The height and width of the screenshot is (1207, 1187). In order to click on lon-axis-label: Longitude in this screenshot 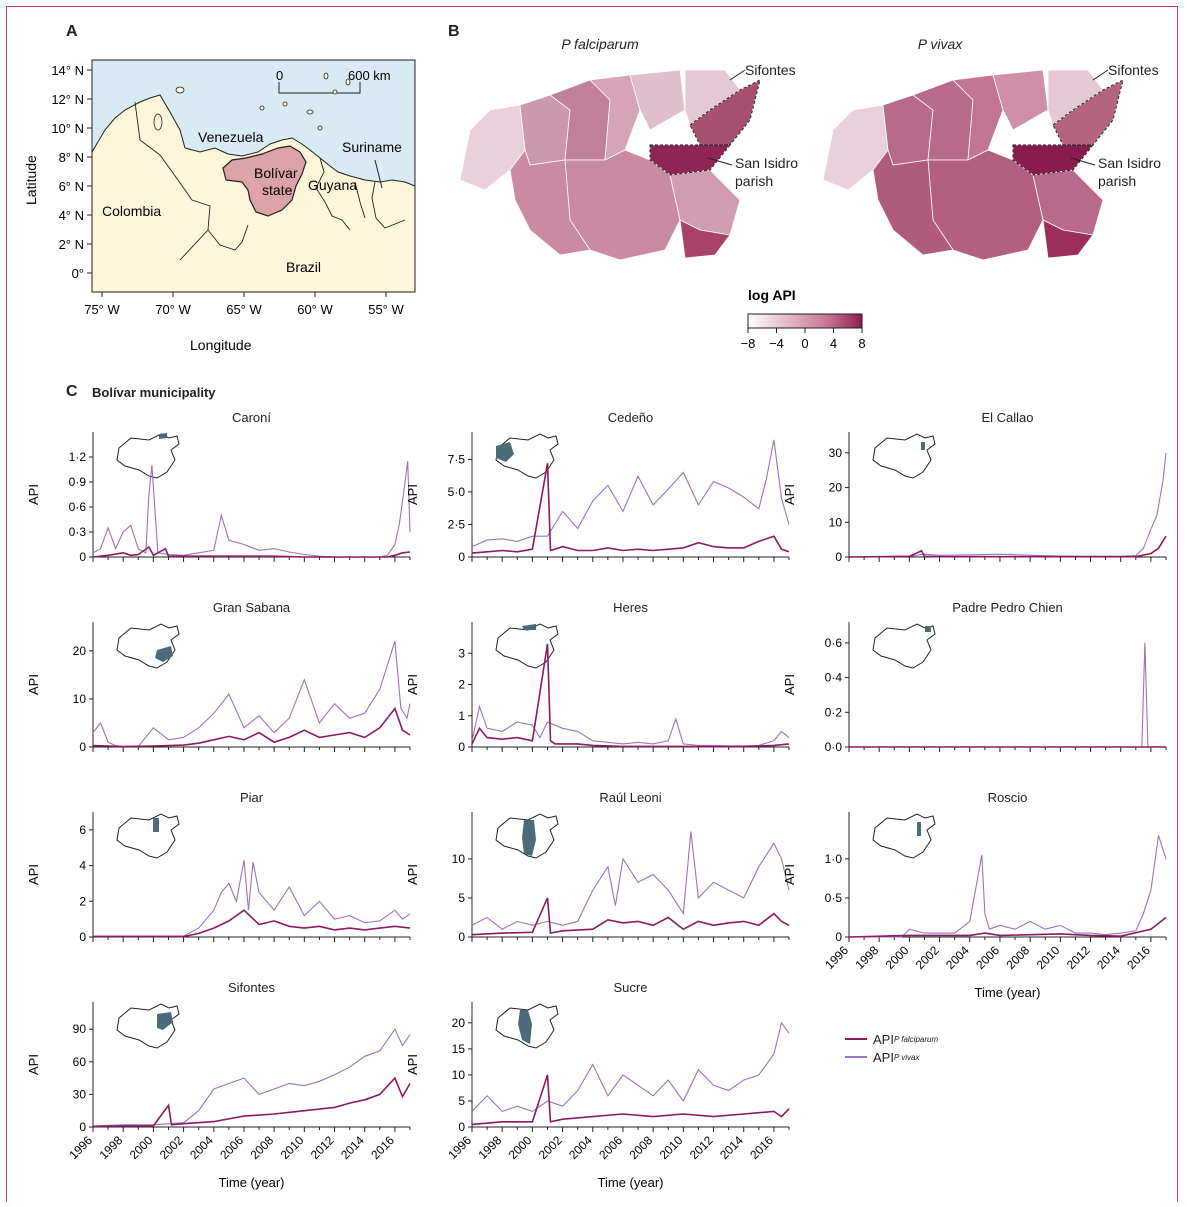, I will do `click(221, 345)`.